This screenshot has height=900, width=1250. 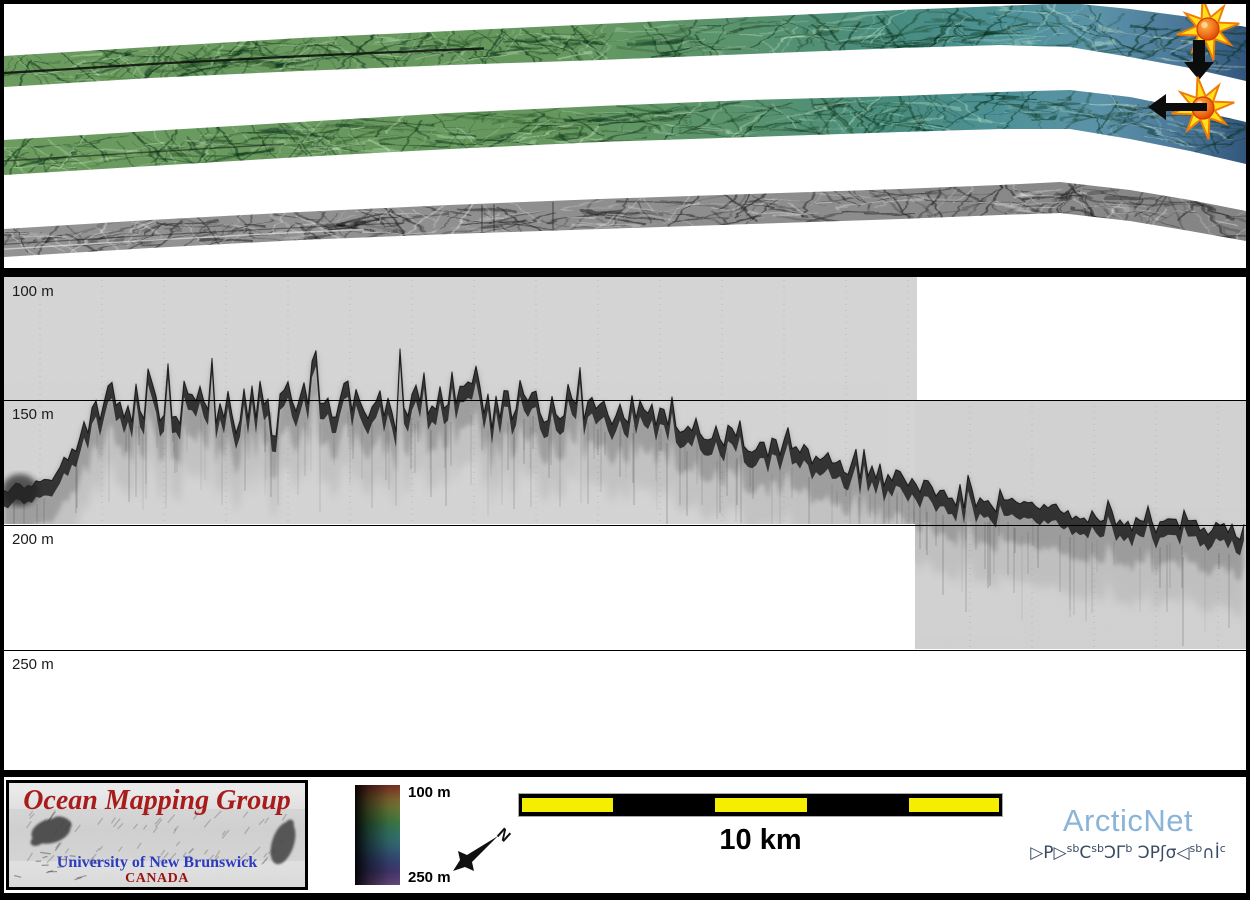 What do you see at coordinates (33, 414) in the screenshot?
I see `depth-label-150m: 150 m` at bounding box center [33, 414].